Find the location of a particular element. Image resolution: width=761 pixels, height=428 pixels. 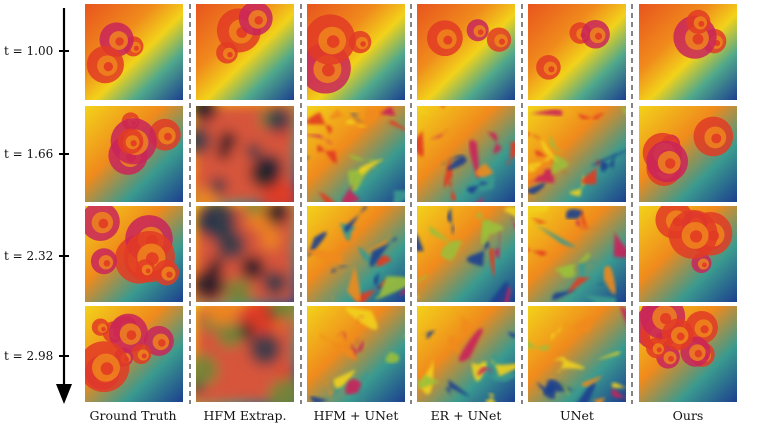

panel-r2-c4 is located at coordinates (466, 154).